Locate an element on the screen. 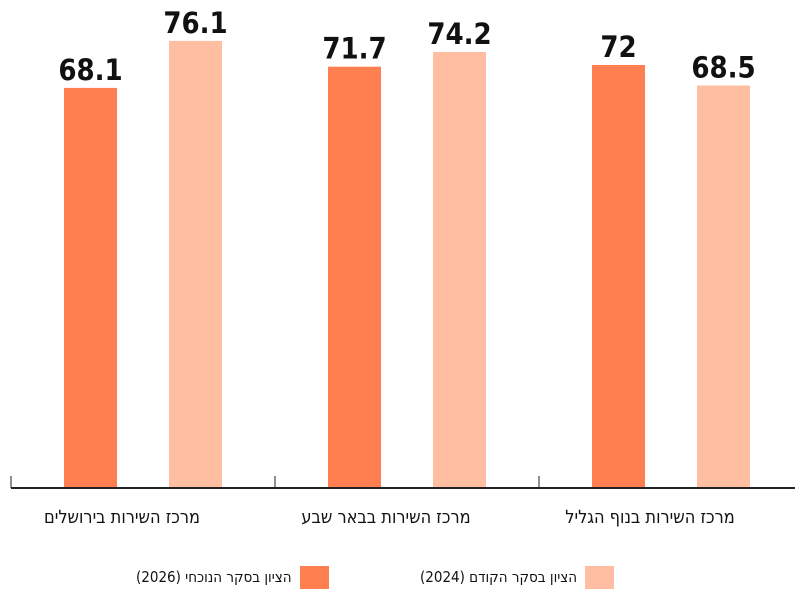 This screenshot has height=590, width=795. data-label: 71.7 is located at coordinates (354, 49).